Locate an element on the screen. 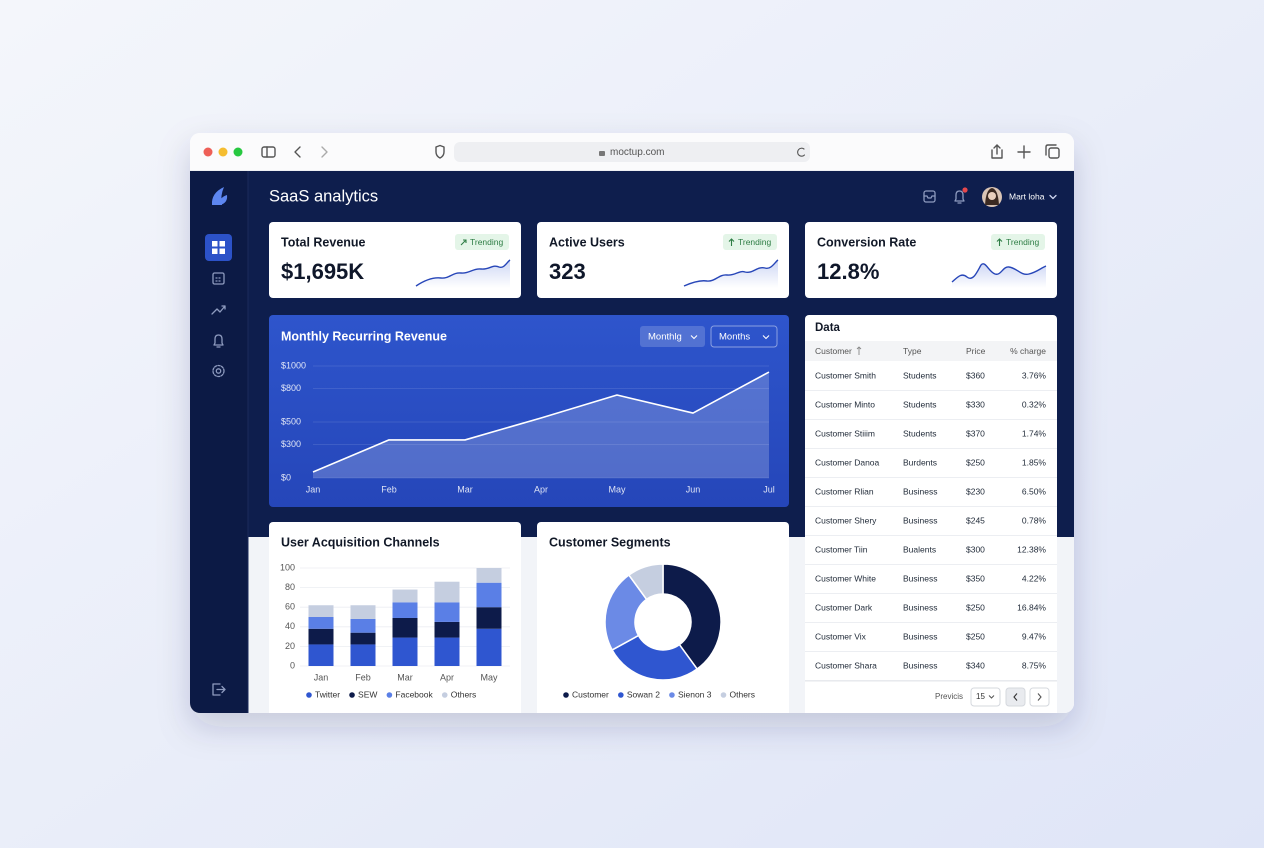 Image resolution: width=1264 pixels, height=848 pixels. kpi-value: $1,695K is located at coordinates (322, 271).